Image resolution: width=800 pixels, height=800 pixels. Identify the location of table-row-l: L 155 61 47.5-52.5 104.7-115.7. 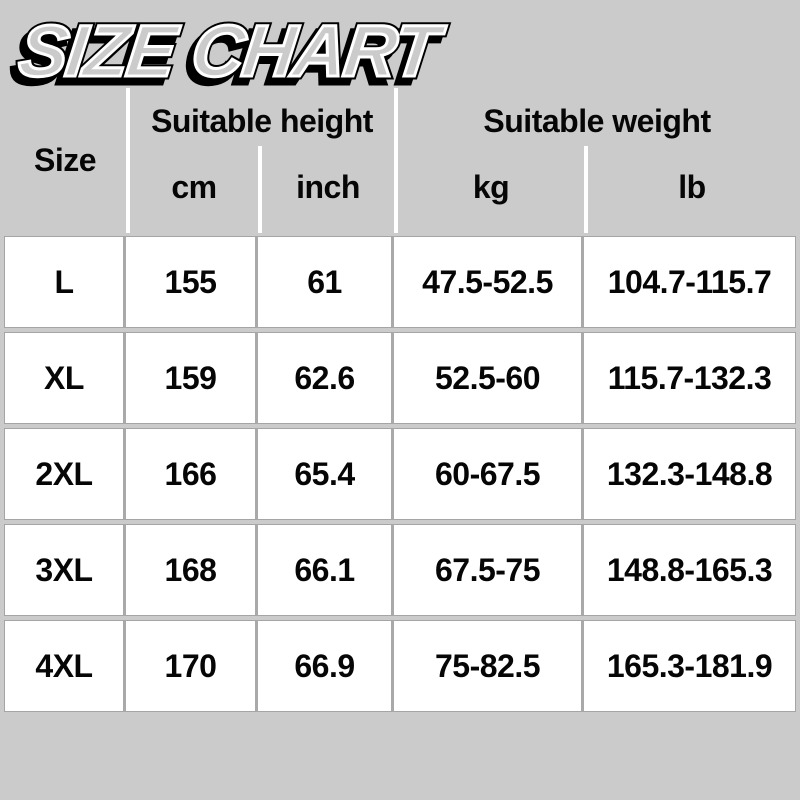
(400, 282).